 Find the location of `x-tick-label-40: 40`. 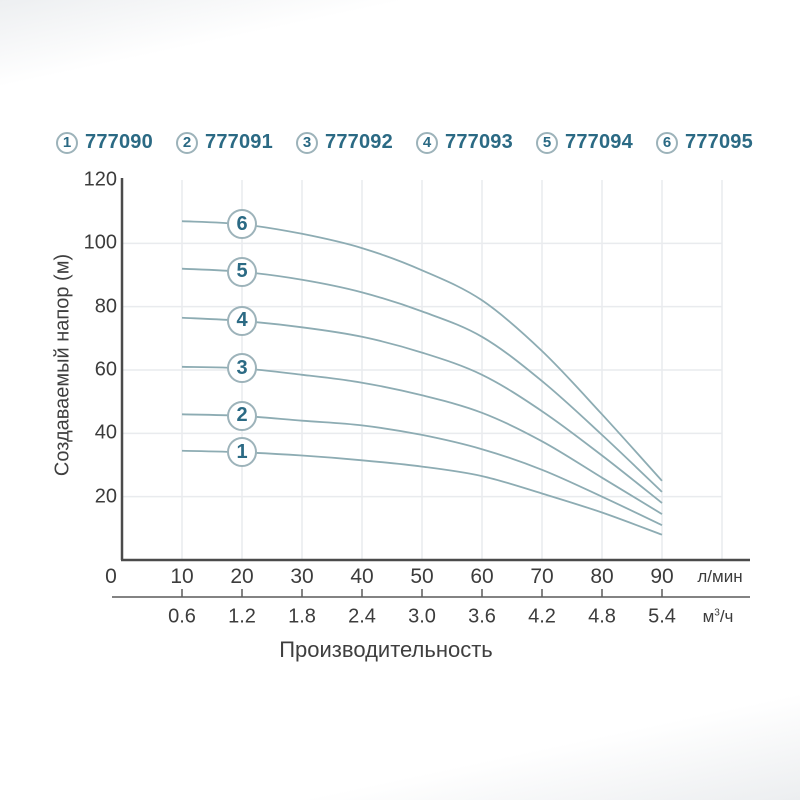

x-tick-label-40: 40 is located at coordinates (362, 576).